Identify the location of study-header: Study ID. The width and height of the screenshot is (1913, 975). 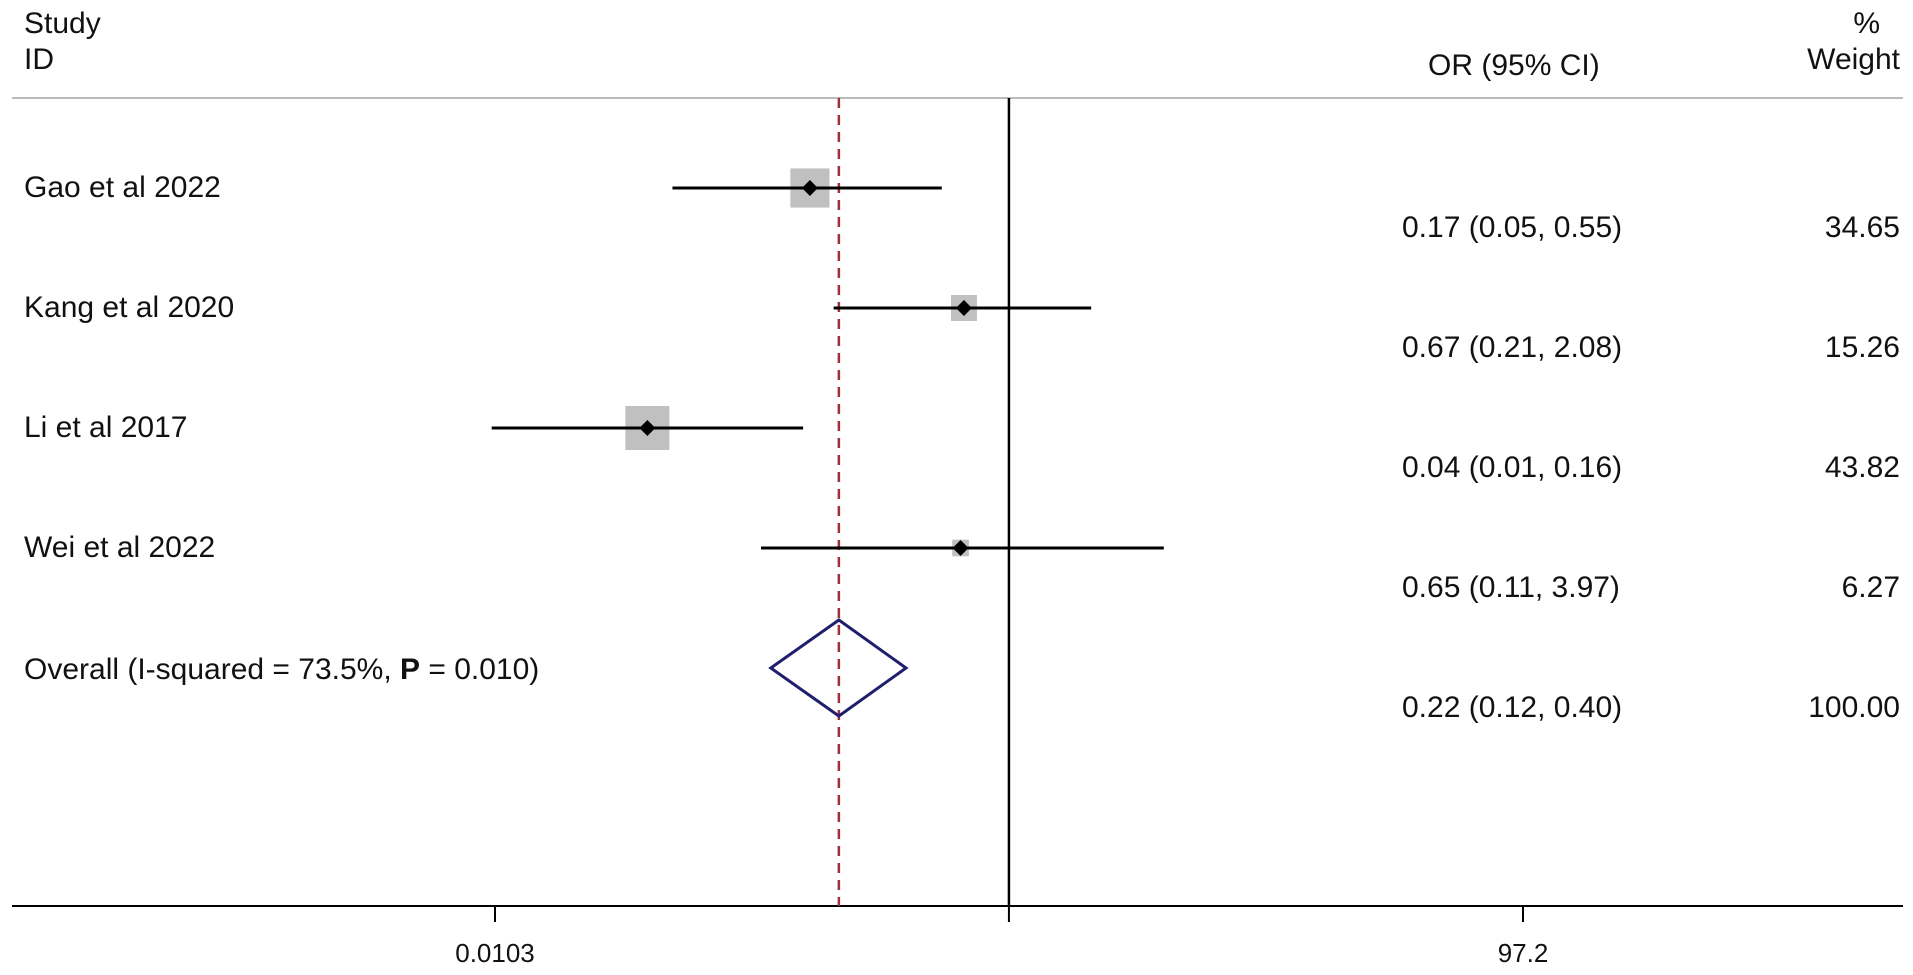
(62, 42).